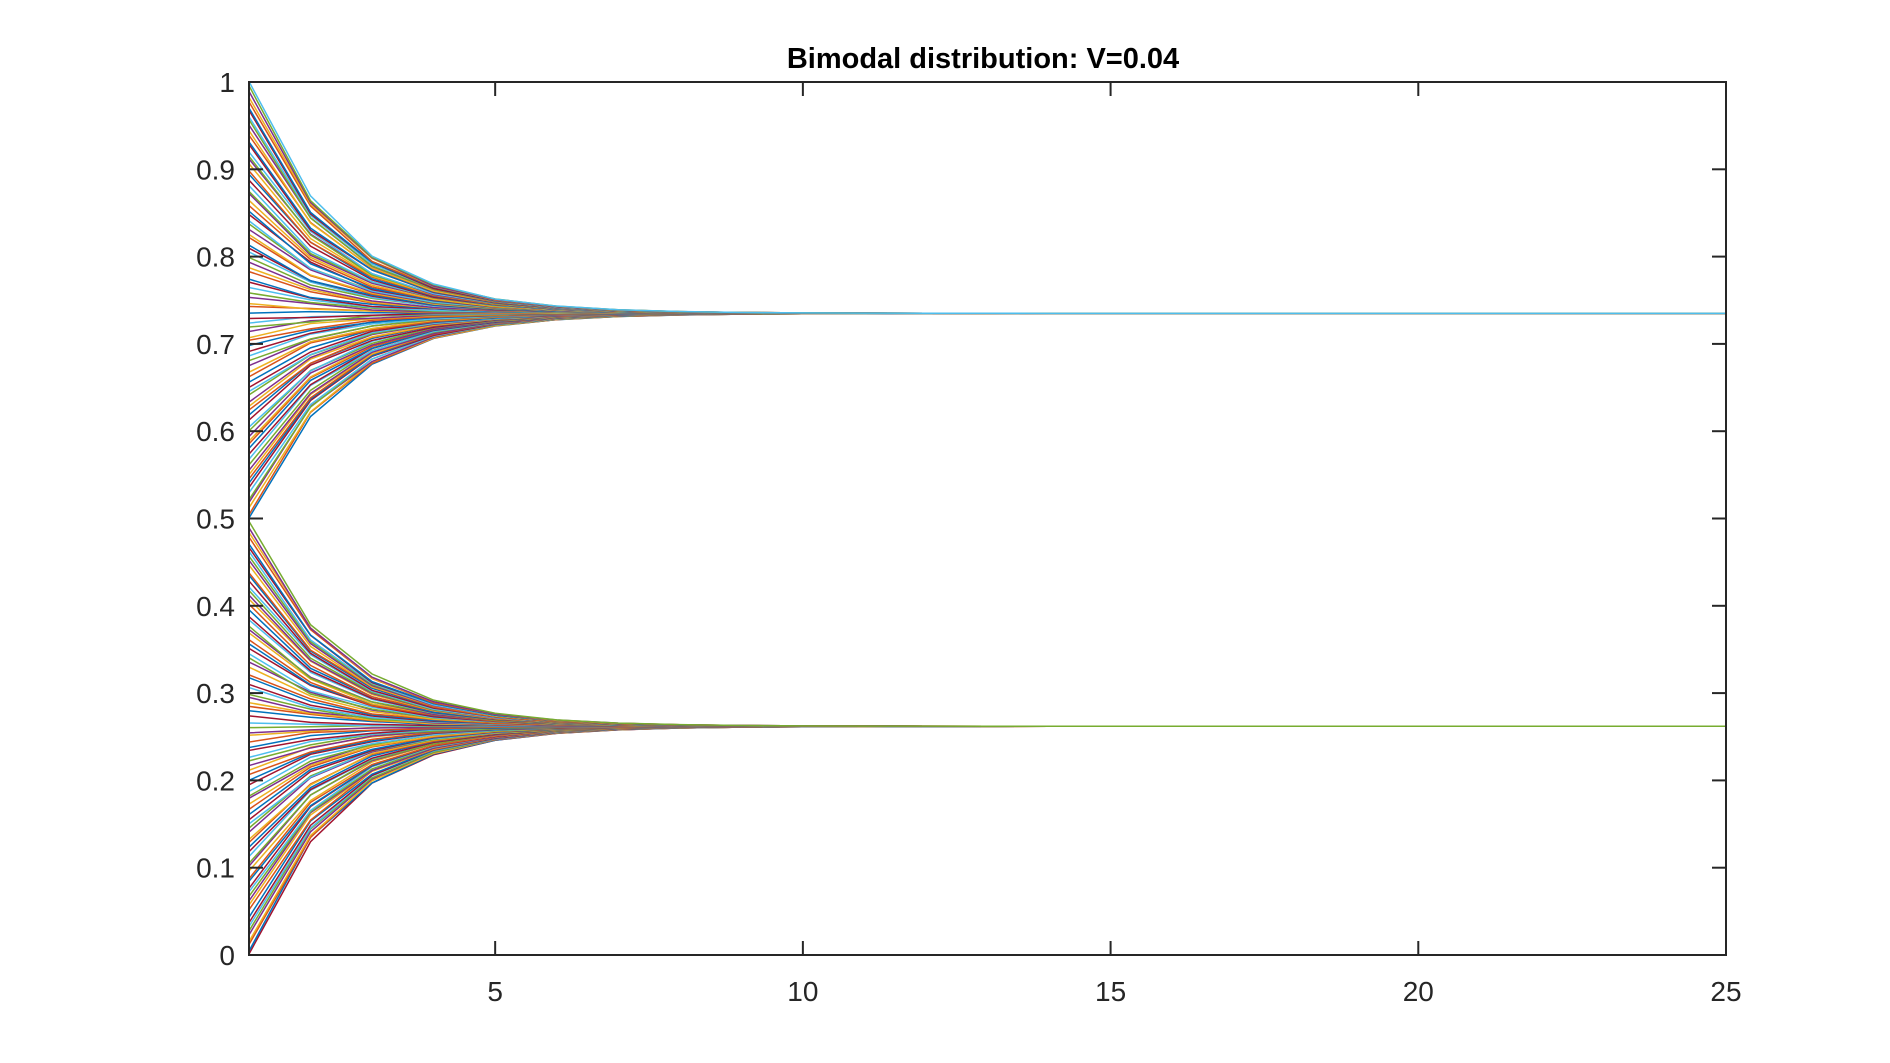  What do you see at coordinates (1418, 991) in the screenshot?
I see `x-tick-label: 20` at bounding box center [1418, 991].